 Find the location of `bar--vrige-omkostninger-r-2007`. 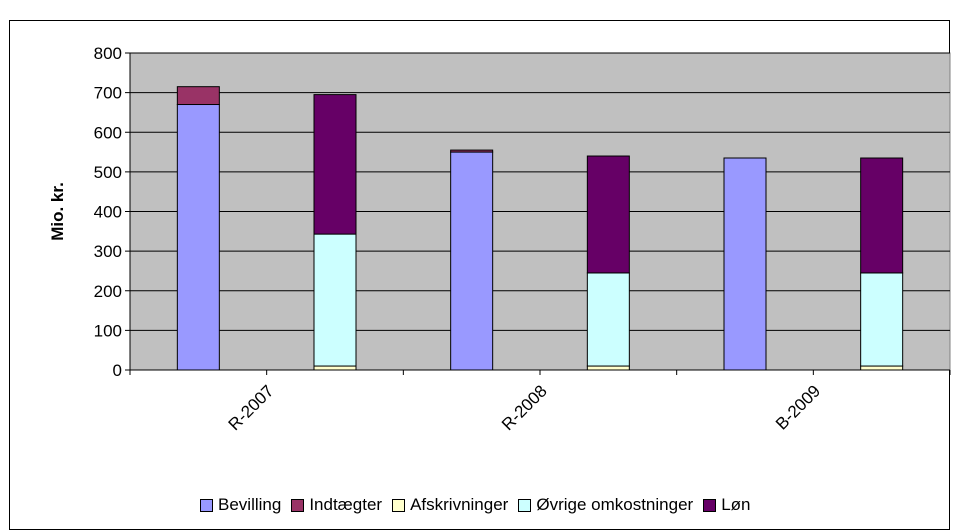

bar--vrige-omkostninger-r-2007 is located at coordinates (335, 300).